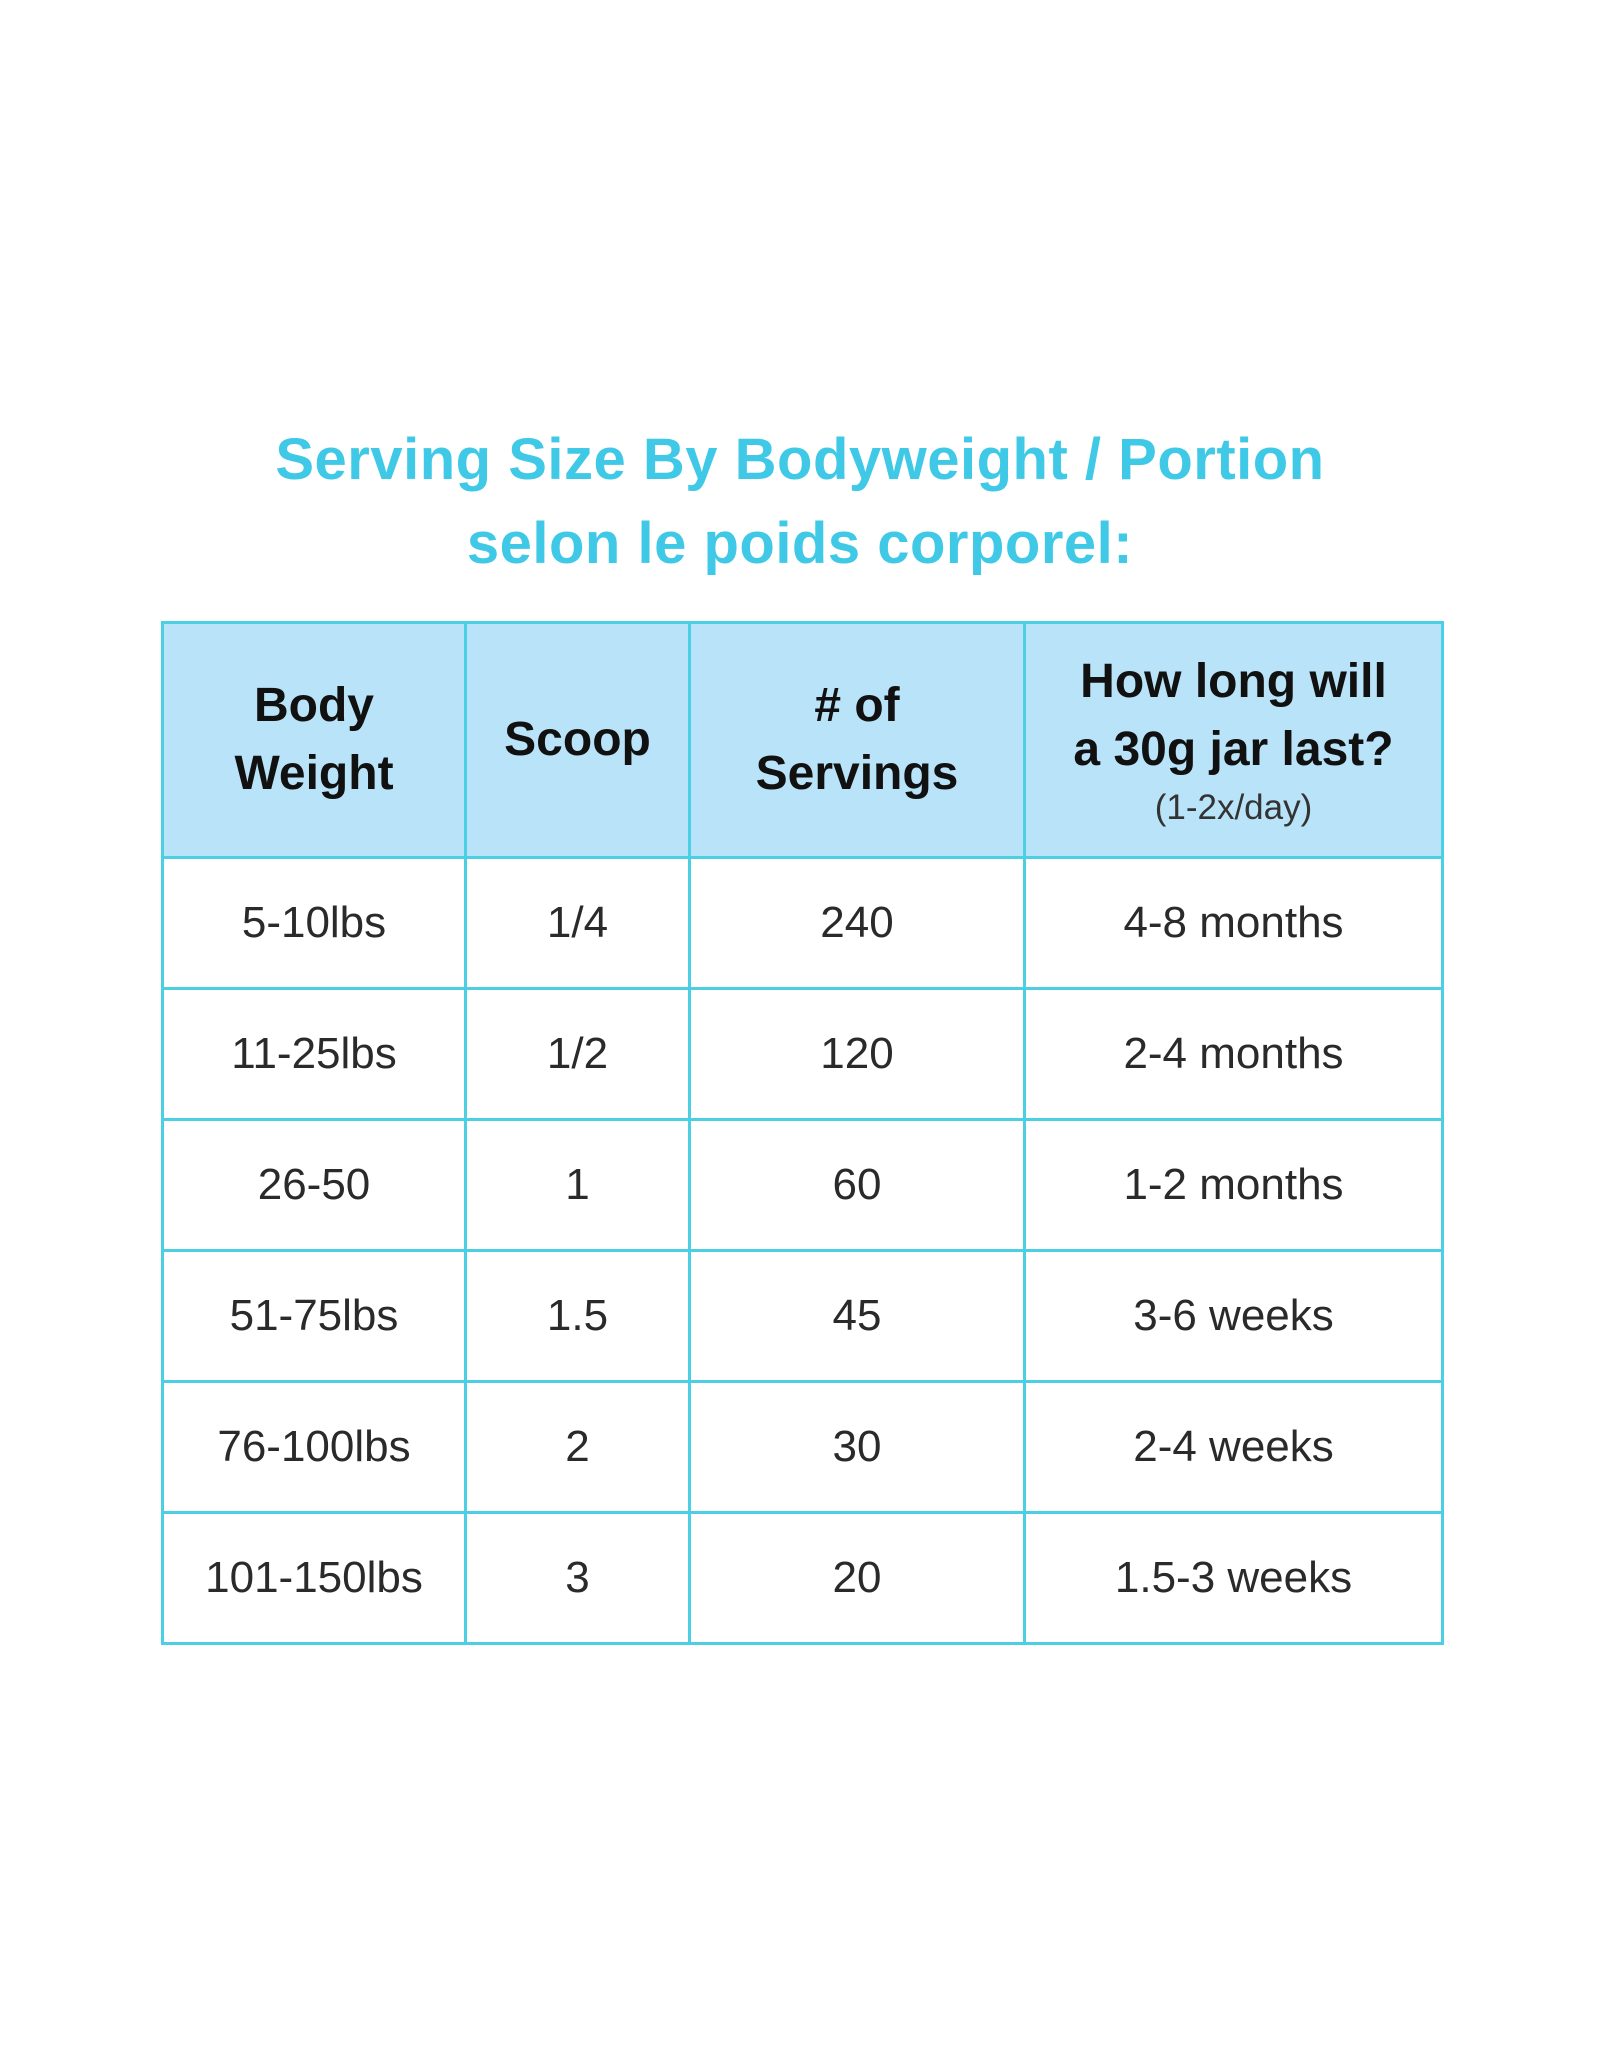  I want to click on table-row: 11-25lbs 1/2 120 2-4 months, so click(802, 1054).